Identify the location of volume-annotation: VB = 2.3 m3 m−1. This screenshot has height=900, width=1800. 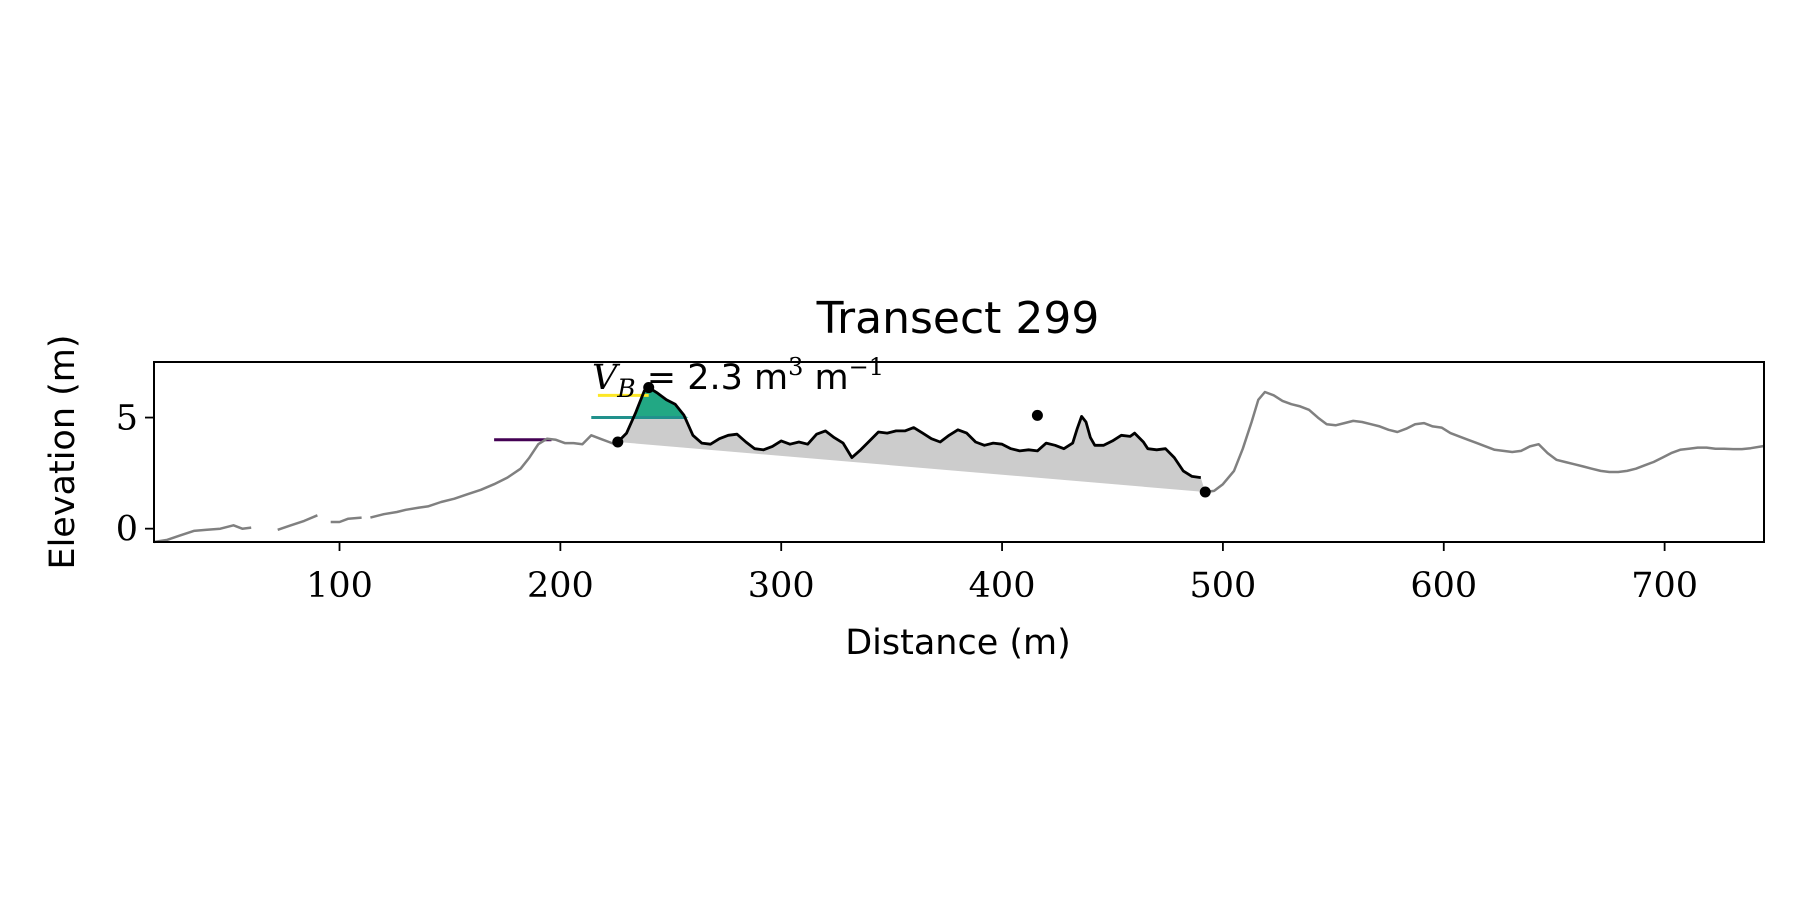
(738, 378).